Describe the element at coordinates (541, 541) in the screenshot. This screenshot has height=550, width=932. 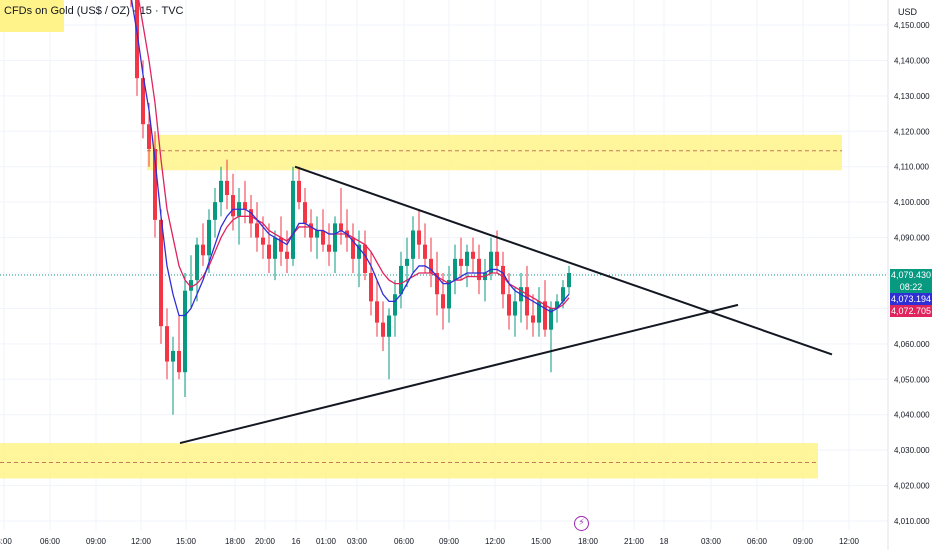
I see `x-tick-label: 15:00` at that location.